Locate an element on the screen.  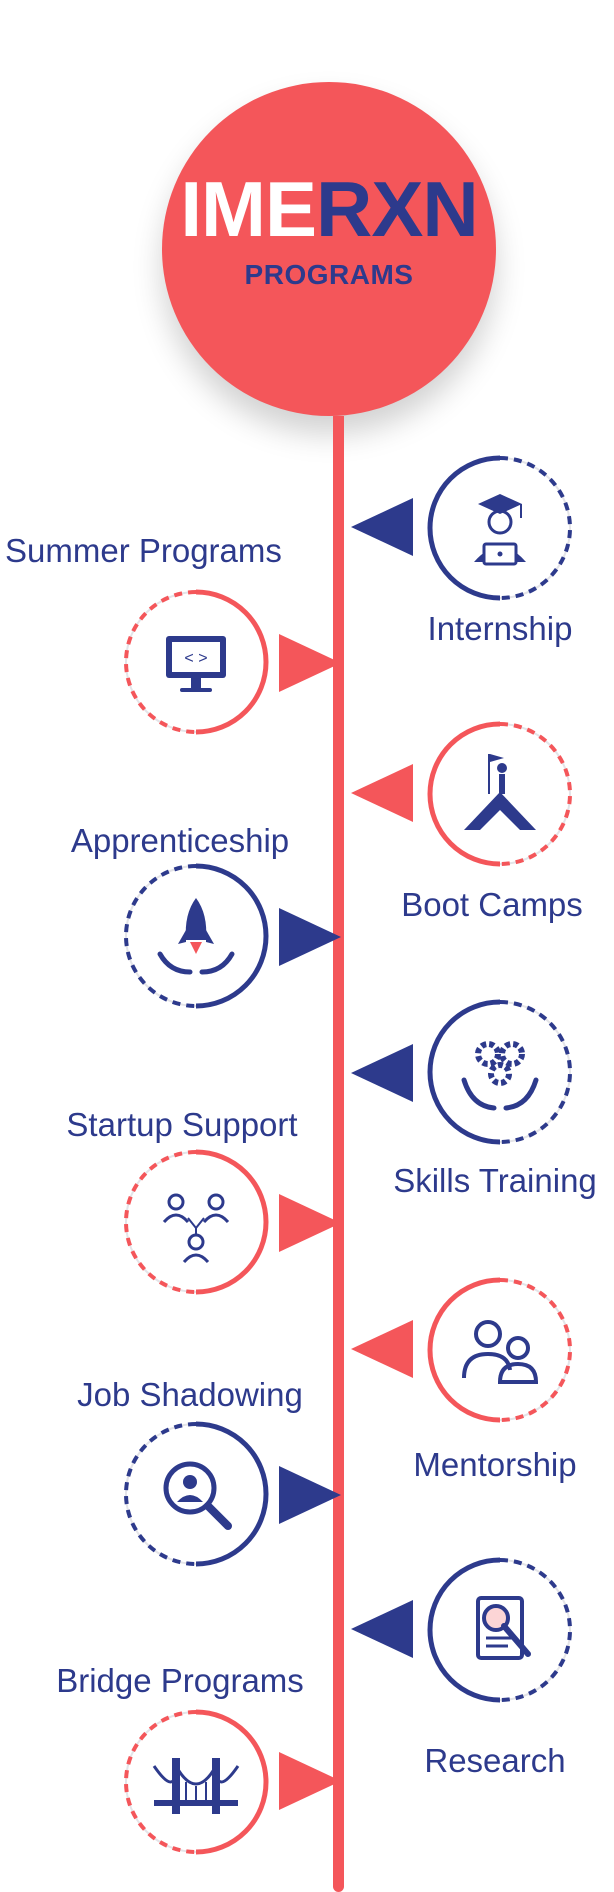
badge-summer-programs: < > is located at coordinates (196, 662).